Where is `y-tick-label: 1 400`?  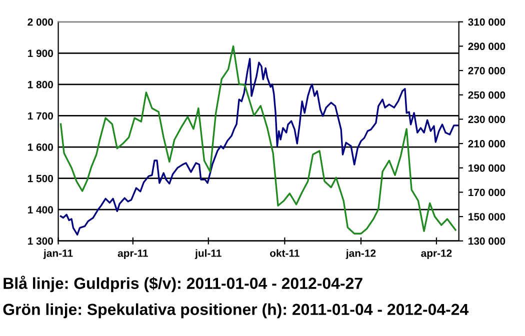 y-tick-label: 1 400 is located at coordinates (40, 210).